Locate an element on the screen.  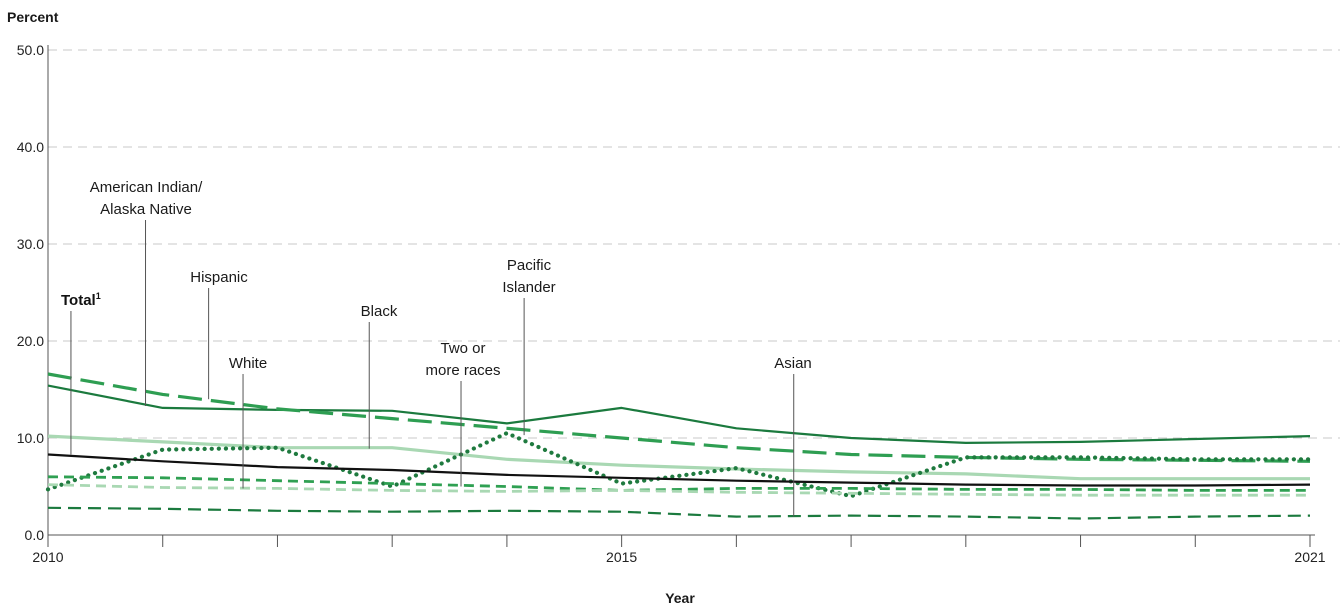
annotation-label: Hispanic is located at coordinates (219, 277).